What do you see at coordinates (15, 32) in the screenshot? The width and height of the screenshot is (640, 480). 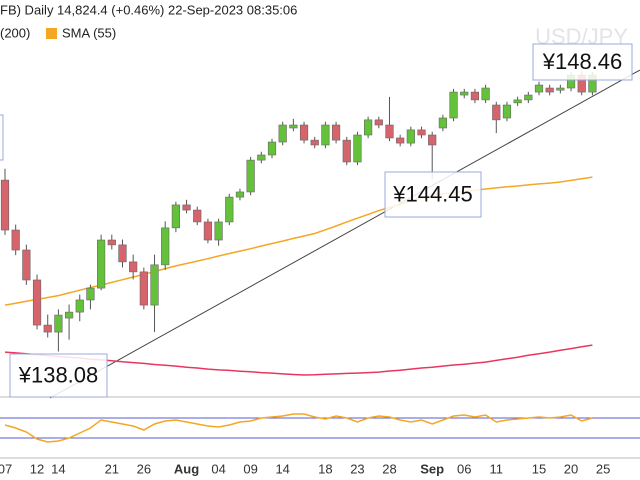 I see `legend-label: (200)` at bounding box center [15, 32].